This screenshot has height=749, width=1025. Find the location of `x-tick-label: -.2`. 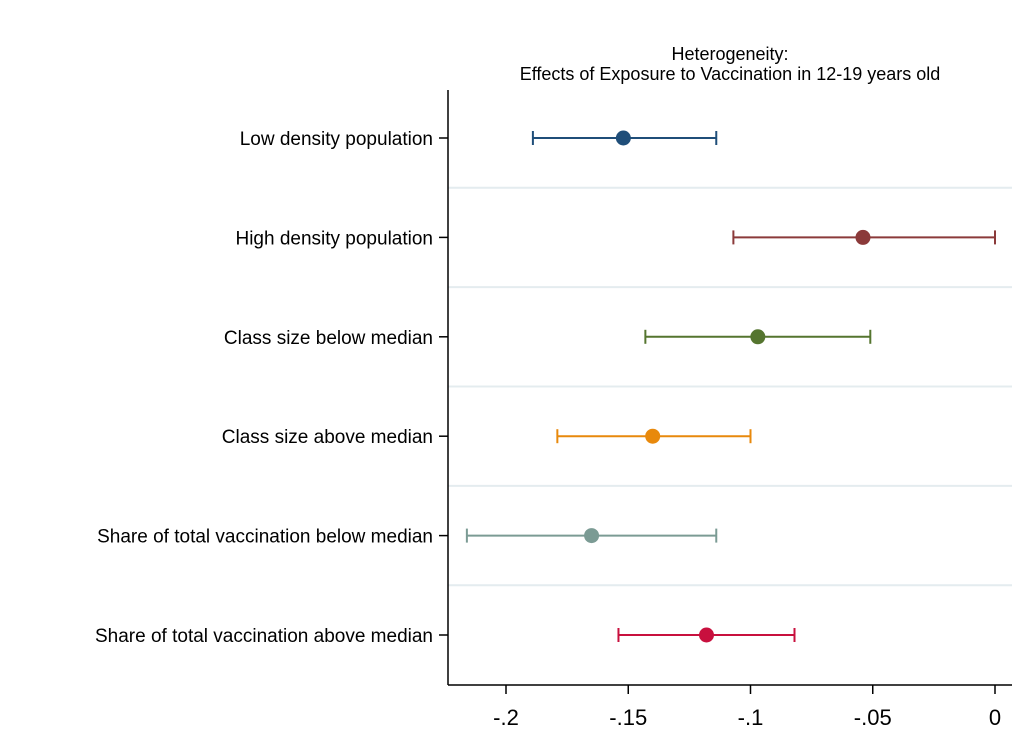

x-tick-label: -.2 is located at coordinates (506, 717).